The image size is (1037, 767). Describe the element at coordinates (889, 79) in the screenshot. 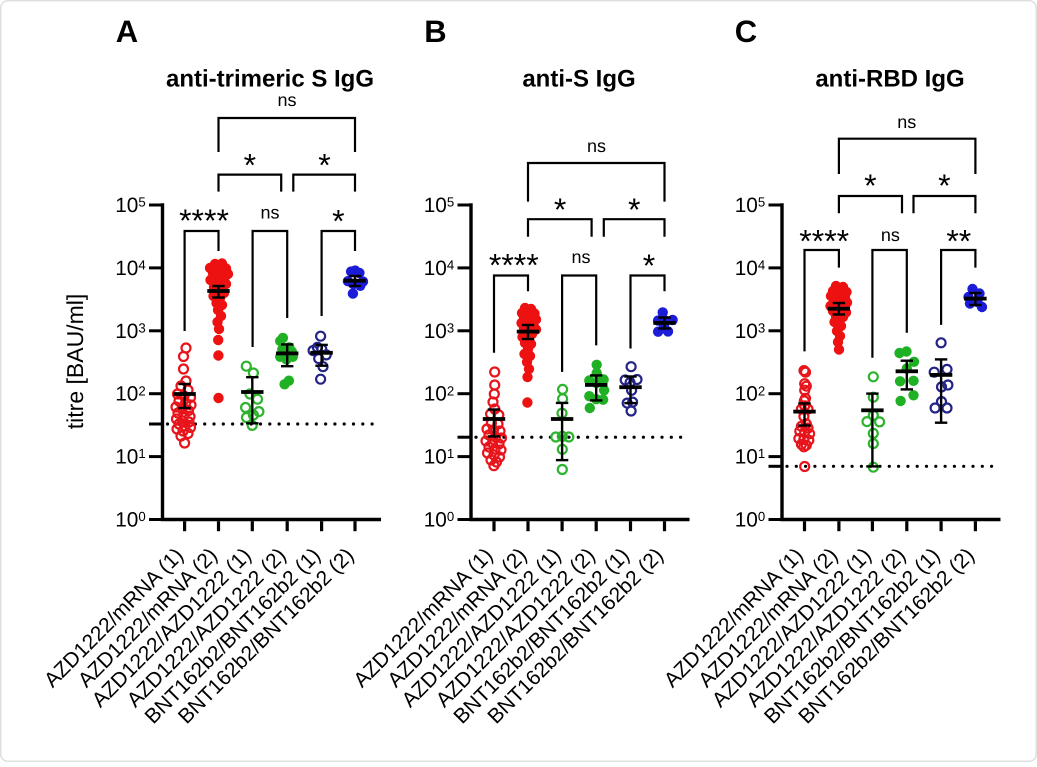

I see `svg-text: anti-RBD IgG` at that location.